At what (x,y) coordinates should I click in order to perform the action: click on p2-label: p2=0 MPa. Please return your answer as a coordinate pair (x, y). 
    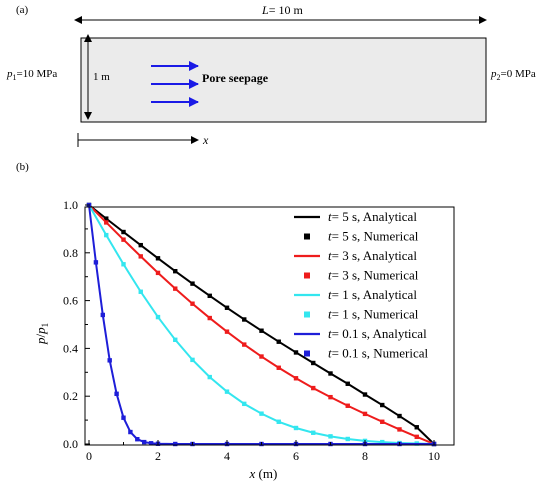
    Looking at the image, I should click on (513, 75).